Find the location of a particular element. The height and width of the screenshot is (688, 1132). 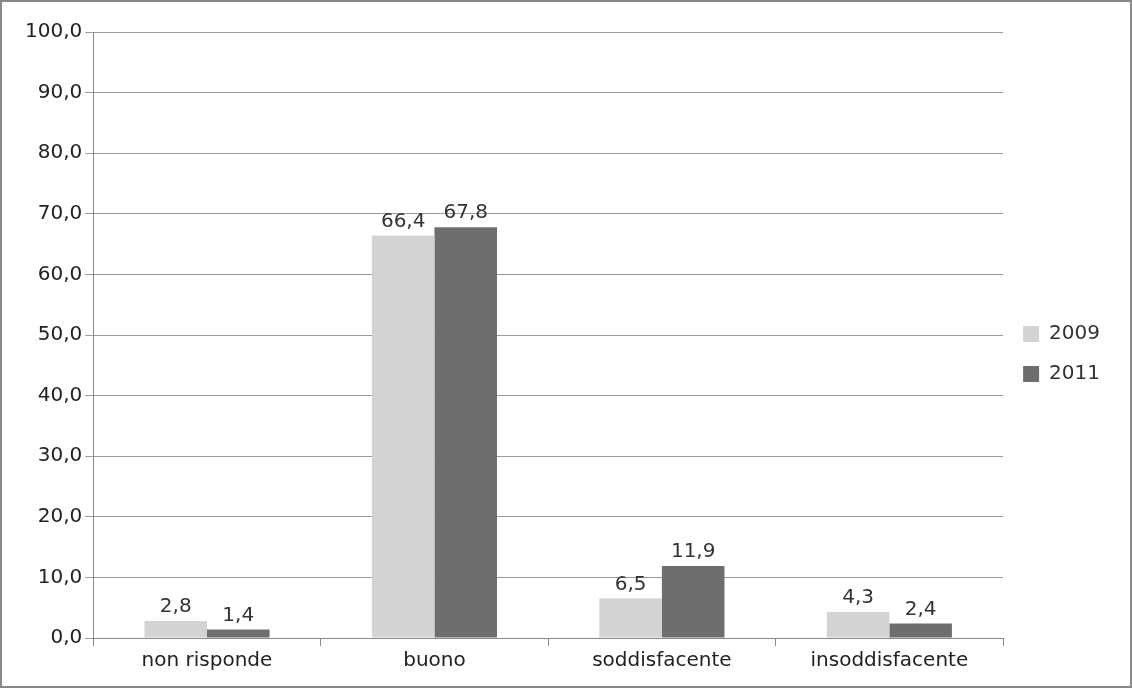

data-label: 4,3 is located at coordinates (858, 596).